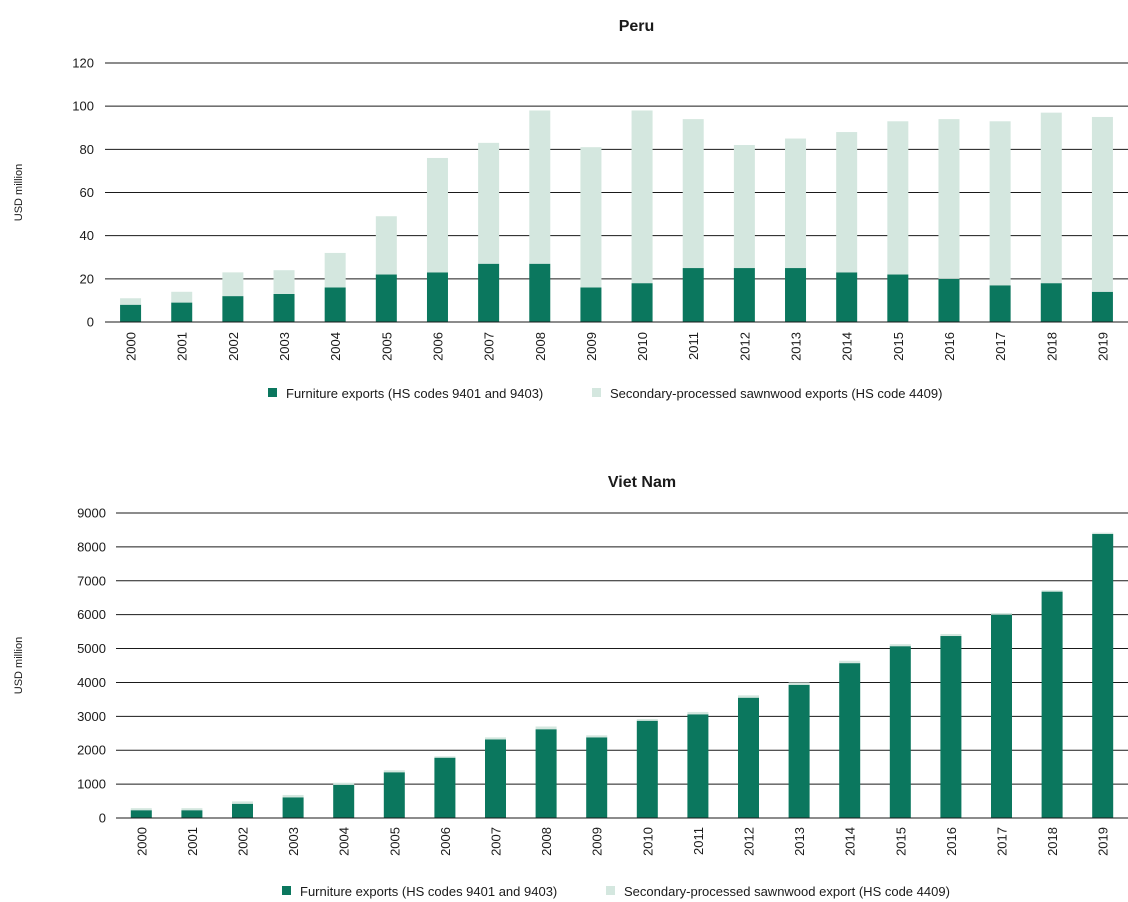 This screenshot has height=902, width=1128. What do you see at coordinates (847, 297) in the screenshot?
I see `peru-bar-furniture-2014` at bounding box center [847, 297].